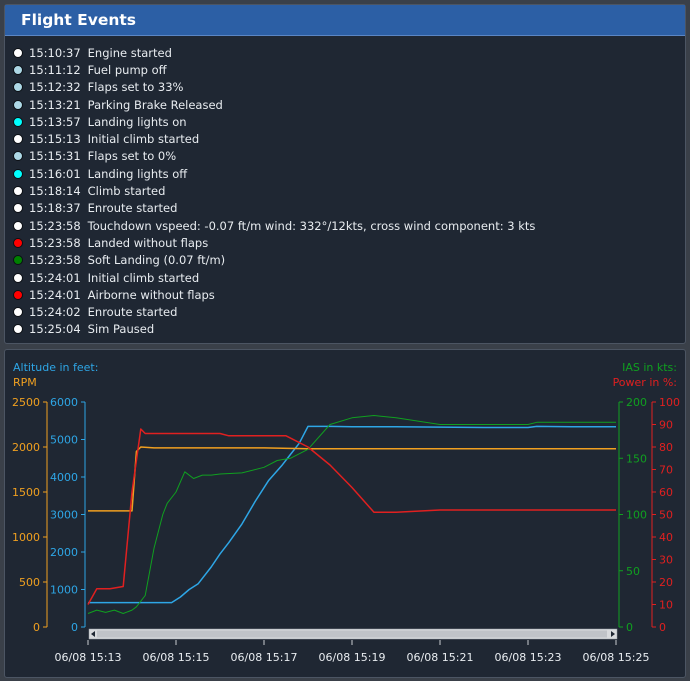  I want to click on time-scrollbar, so click(353, 634).